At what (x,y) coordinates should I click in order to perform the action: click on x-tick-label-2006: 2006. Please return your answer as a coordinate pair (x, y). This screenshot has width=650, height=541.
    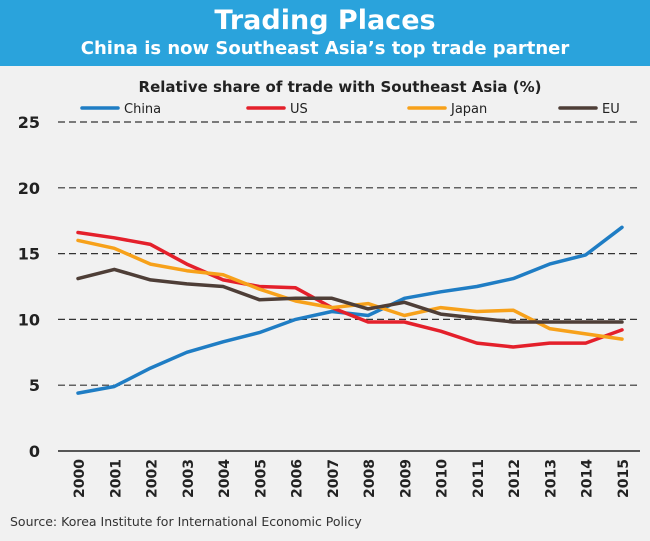
    Looking at the image, I should click on (298, 478).